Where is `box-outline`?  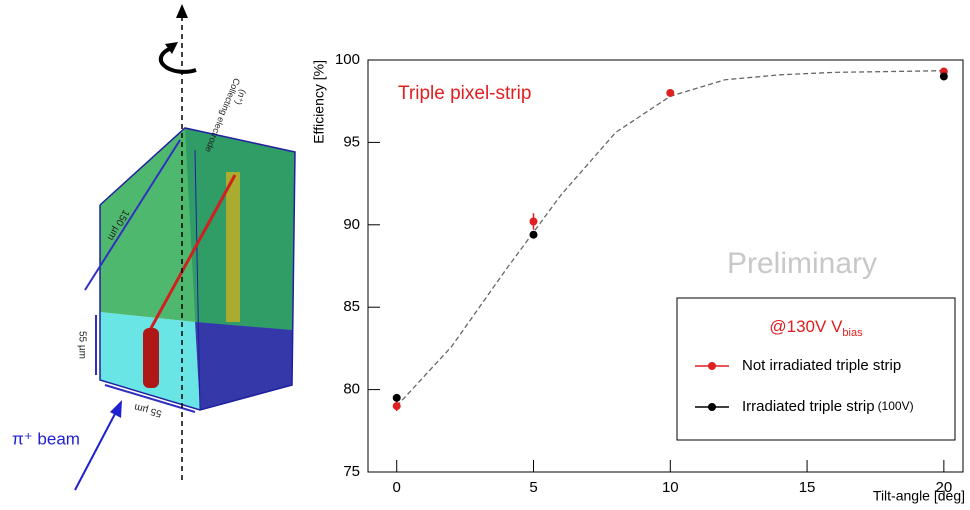
box-outline is located at coordinates (197, 269).